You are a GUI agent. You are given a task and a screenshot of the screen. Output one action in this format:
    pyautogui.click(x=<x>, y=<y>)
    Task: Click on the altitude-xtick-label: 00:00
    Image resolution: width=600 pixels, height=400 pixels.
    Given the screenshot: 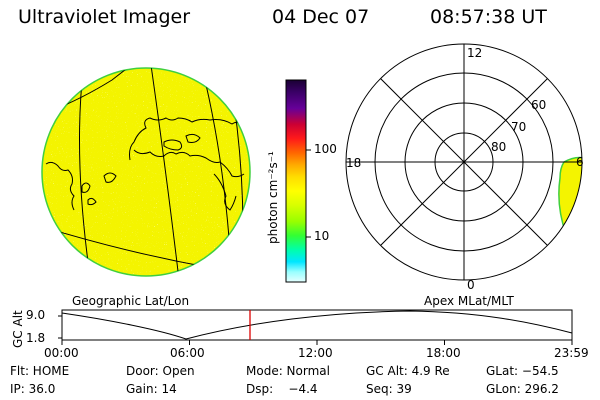 What is the action you would take?
    pyautogui.click(x=61, y=353)
    